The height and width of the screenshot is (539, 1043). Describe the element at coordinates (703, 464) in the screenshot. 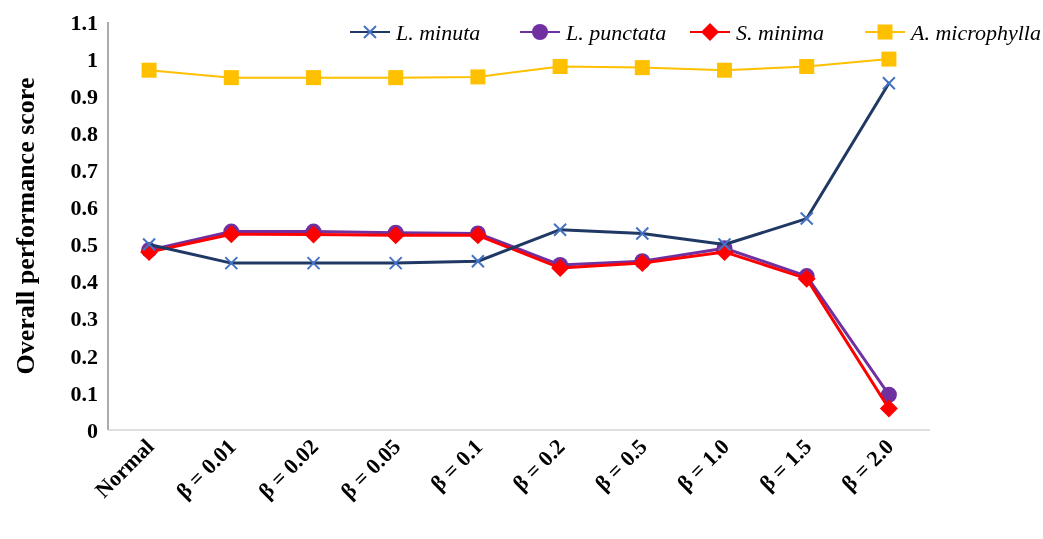

I see `x-tick-label: β = 1.0` at that location.